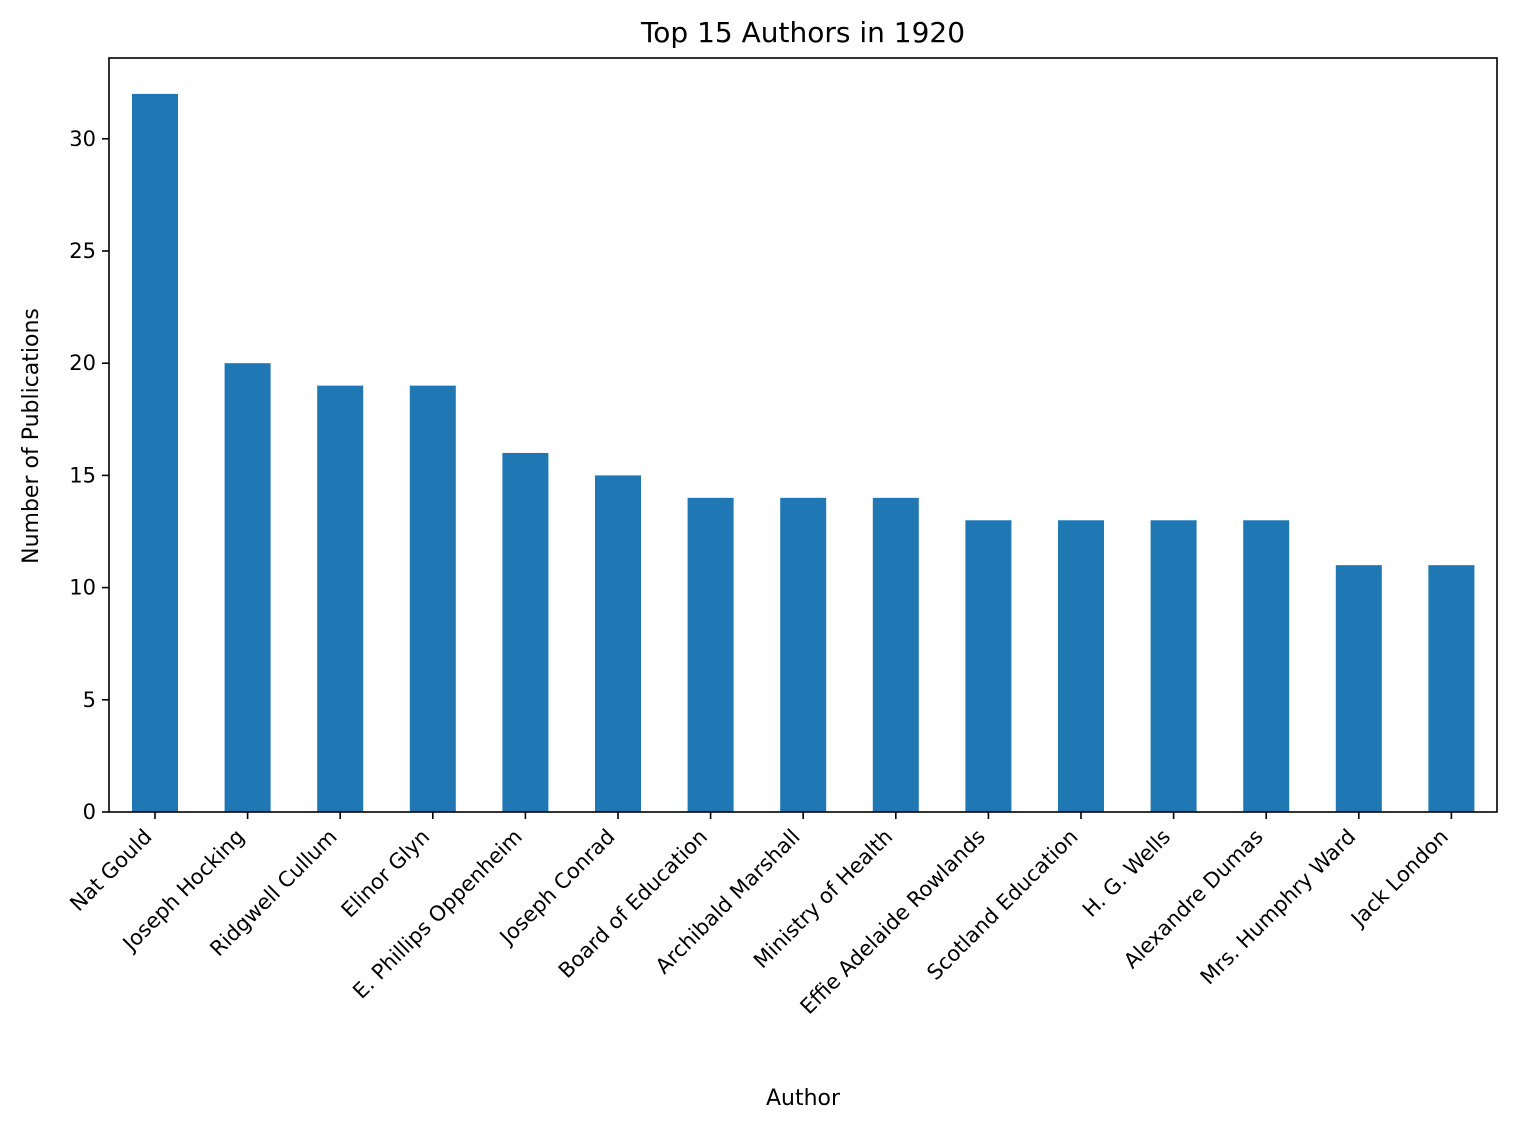 This screenshot has width=1516, height=1130. What do you see at coordinates (89, 812) in the screenshot?
I see `y-tick-label-0: 0` at bounding box center [89, 812].